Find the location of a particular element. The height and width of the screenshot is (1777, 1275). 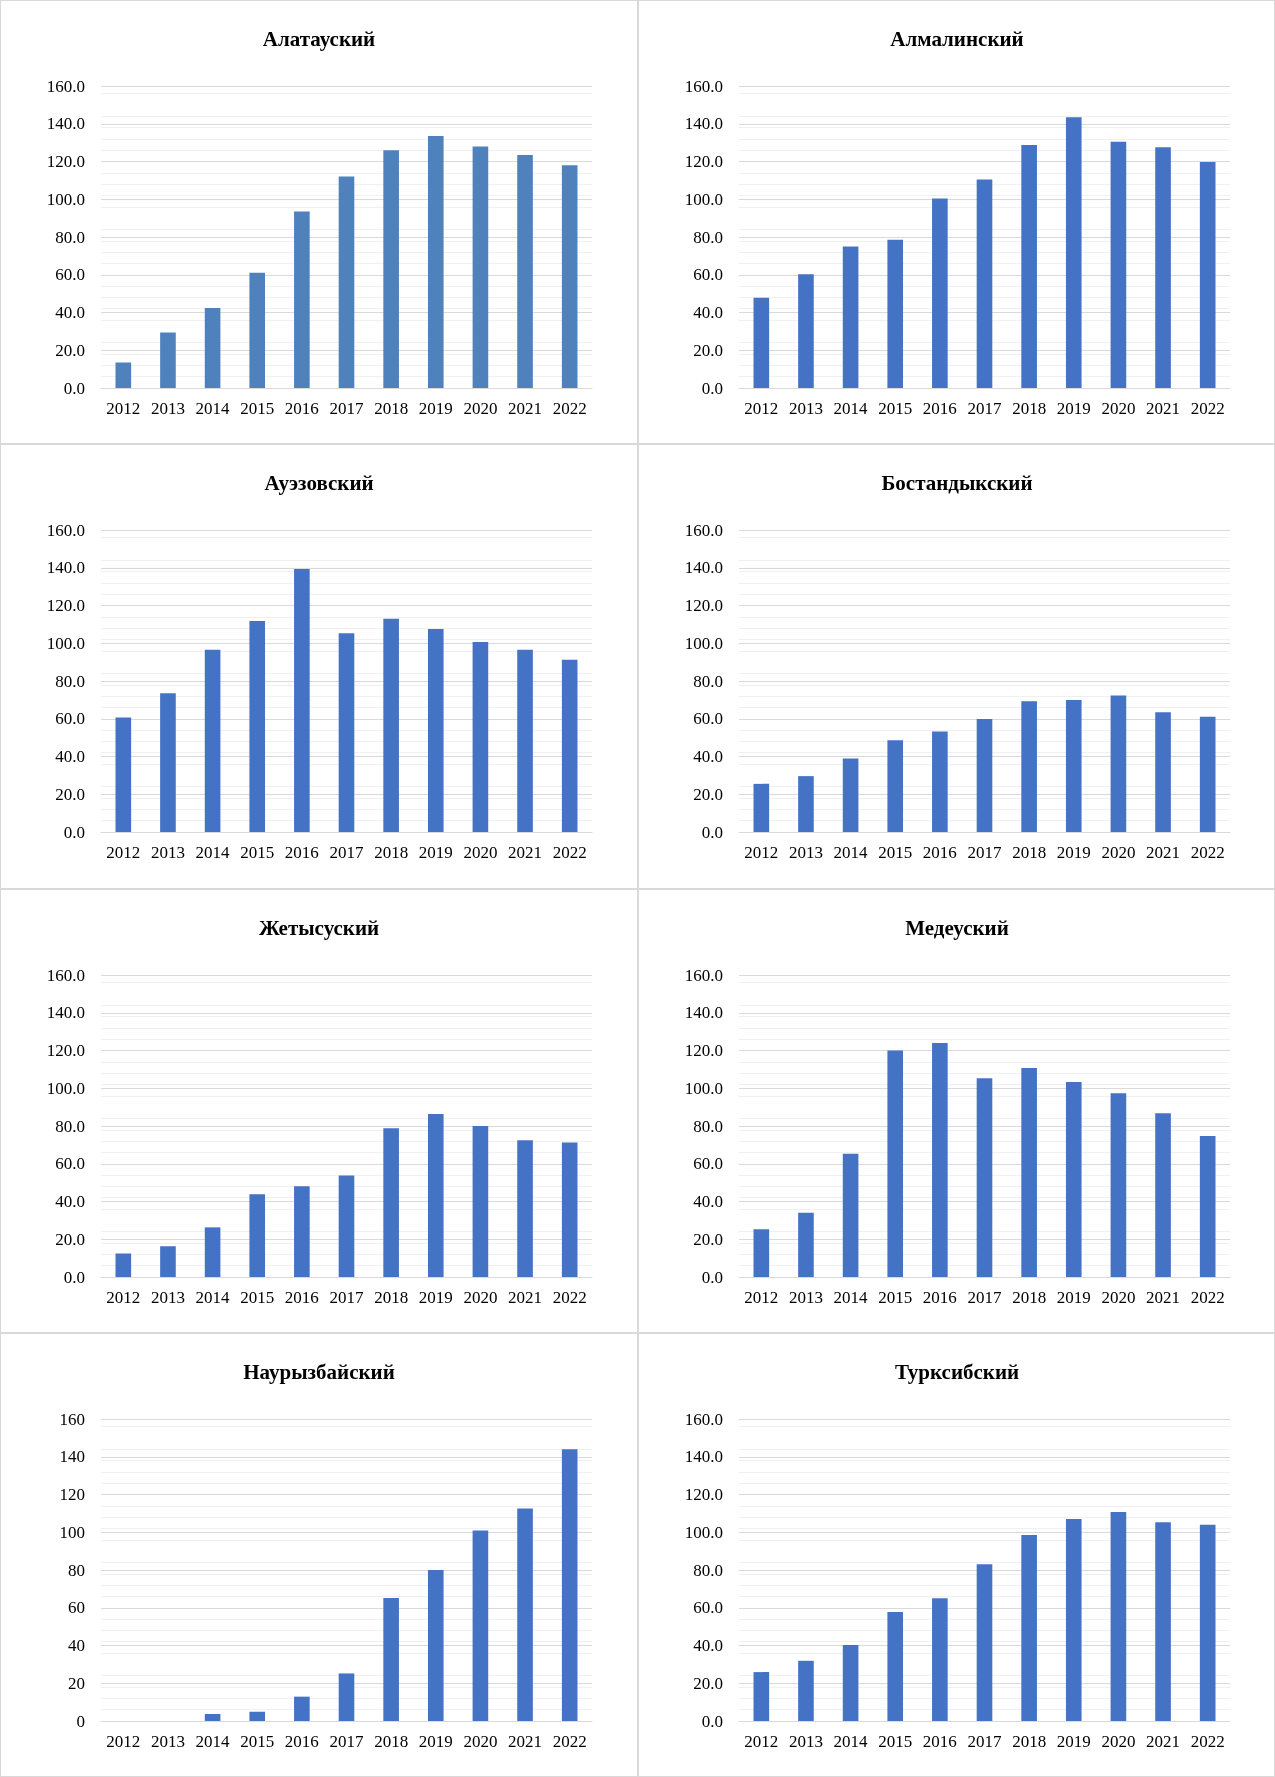

x-tick-label: 2013 is located at coordinates (805, 853).